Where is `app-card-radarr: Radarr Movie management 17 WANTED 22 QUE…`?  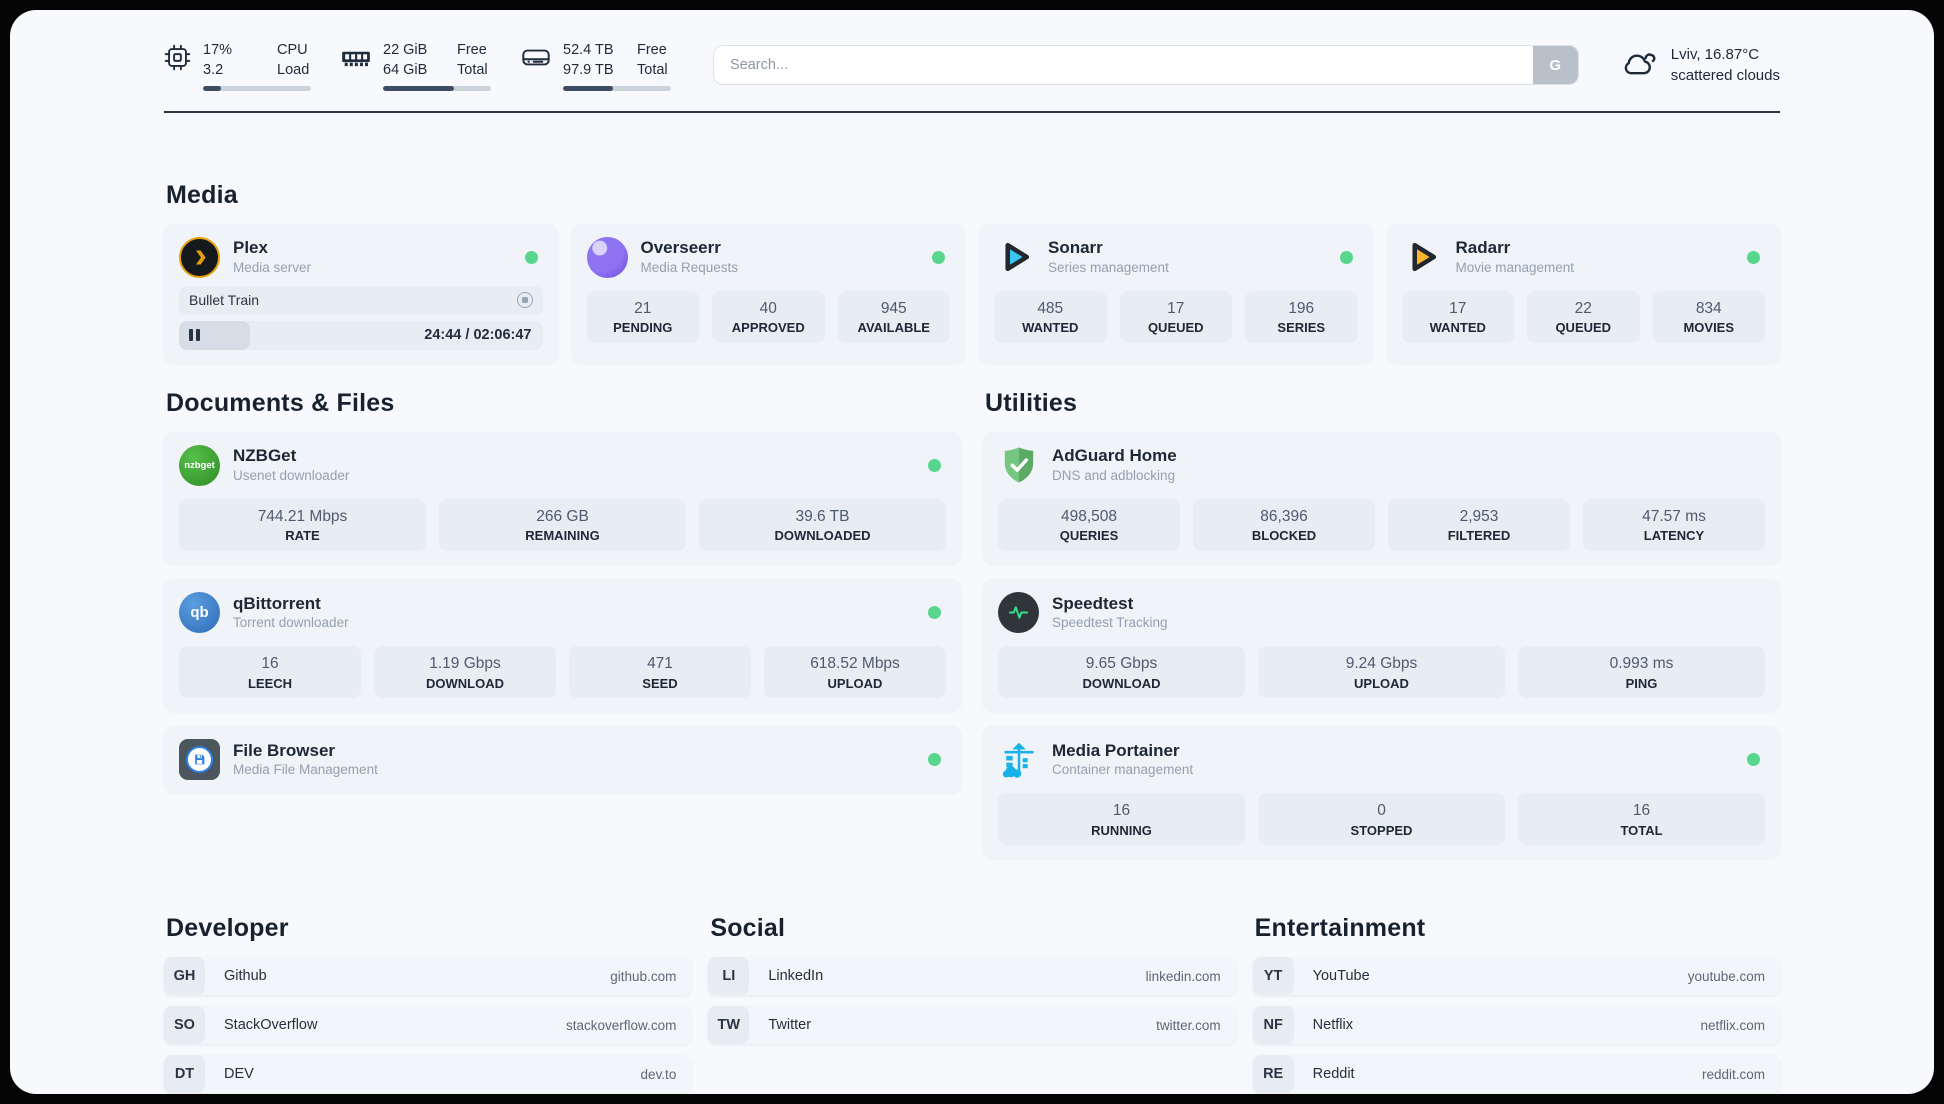 app-card-radarr: Radarr Movie management 17 WANTED 22 QUE… is located at coordinates (1583, 293).